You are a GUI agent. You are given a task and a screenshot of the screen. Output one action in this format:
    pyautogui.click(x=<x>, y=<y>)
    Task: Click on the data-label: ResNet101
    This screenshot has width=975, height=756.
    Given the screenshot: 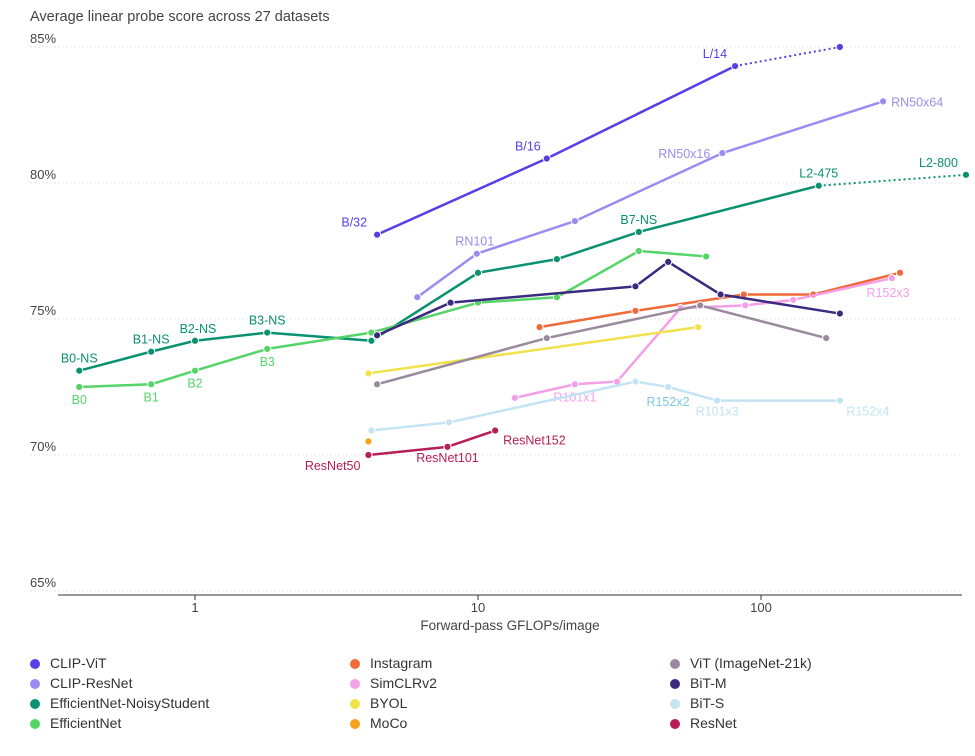 What is the action you would take?
    pyautogui.click(x=447, y=458)
    